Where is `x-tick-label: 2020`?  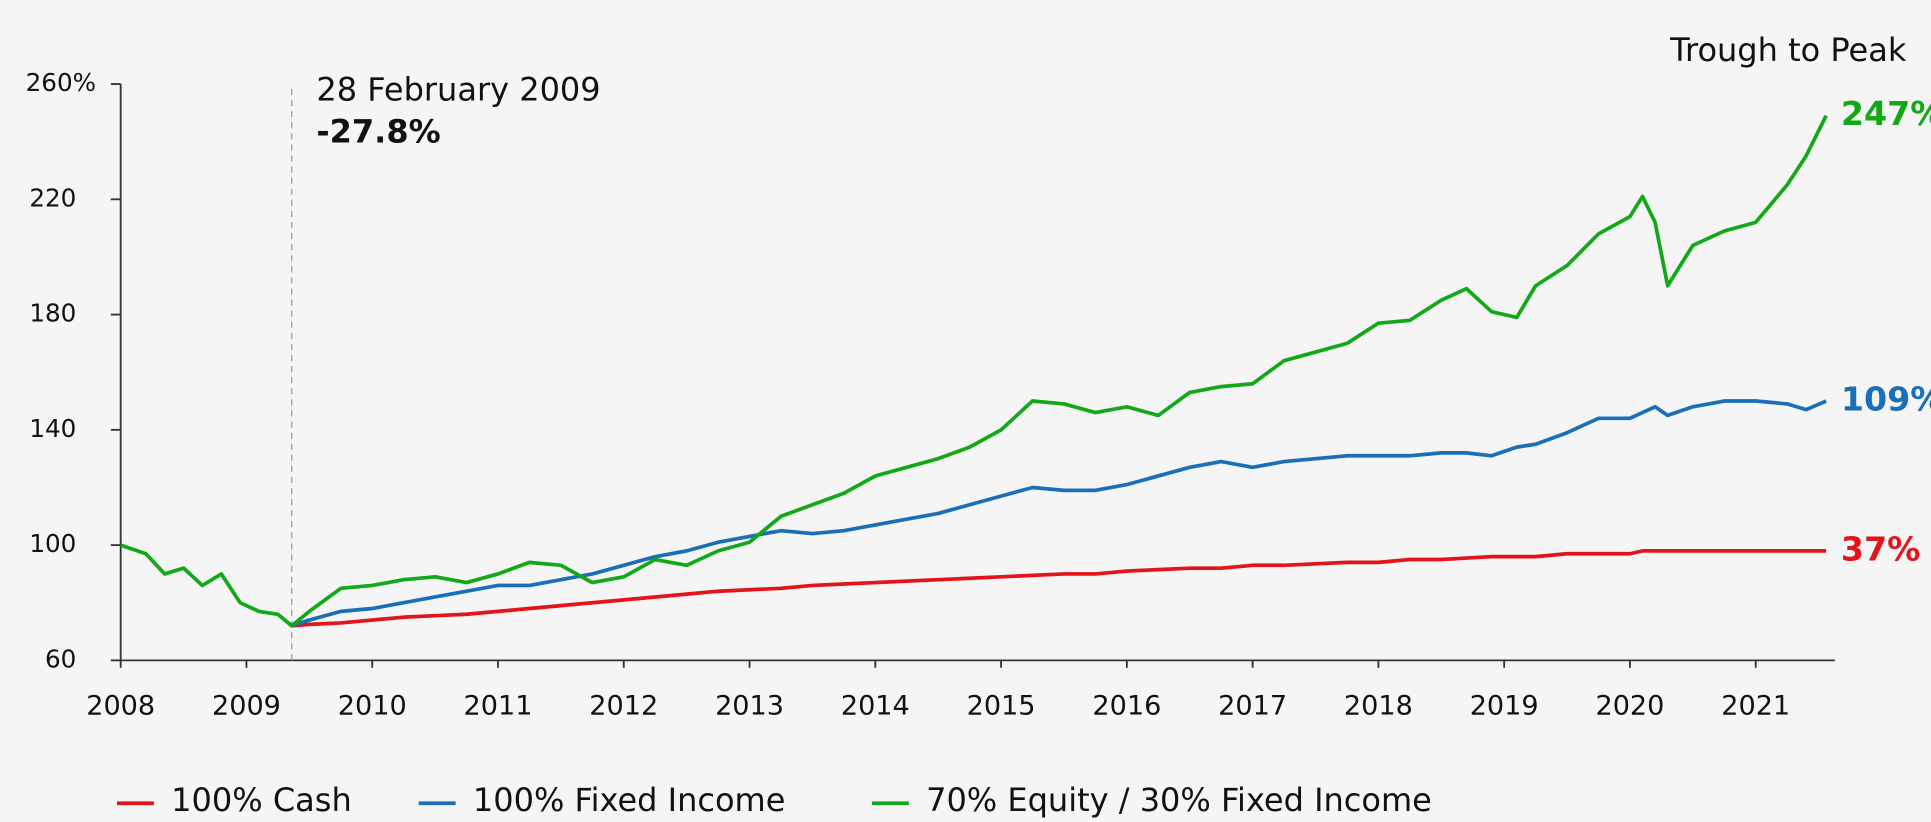 x-tick-label: 2020 is located at coordinates (1629, 706).